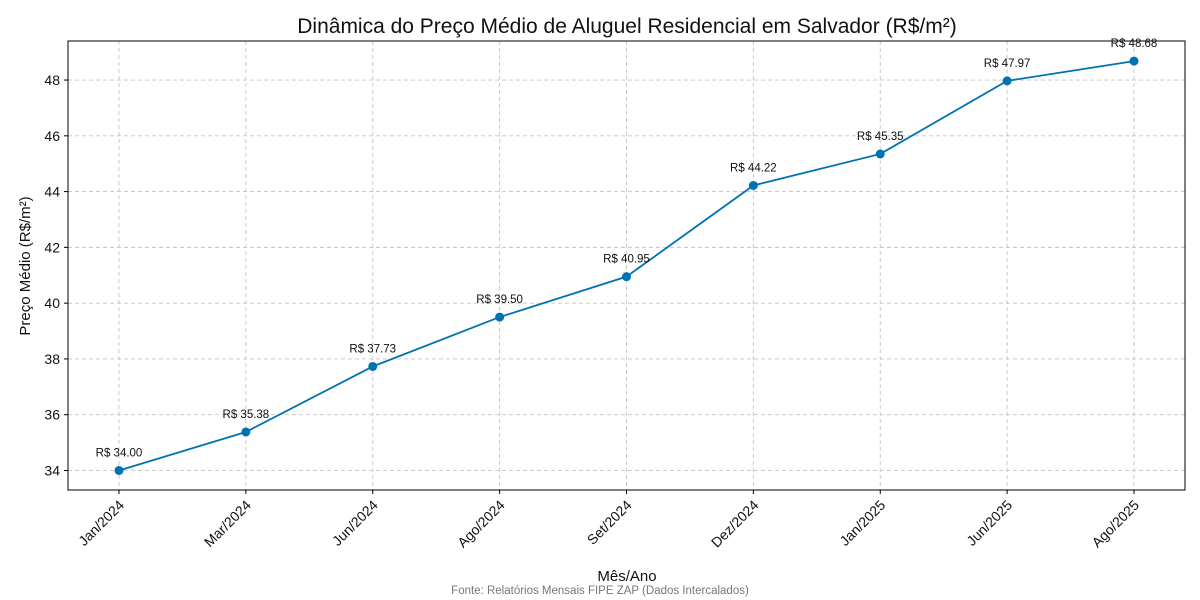 Image resolution: width=1200 pixels, height=600 pixels. Describe the element at coordinates (1115, 524) in the screenshot. I see `x-tick-label: Ago/2025` at that location.